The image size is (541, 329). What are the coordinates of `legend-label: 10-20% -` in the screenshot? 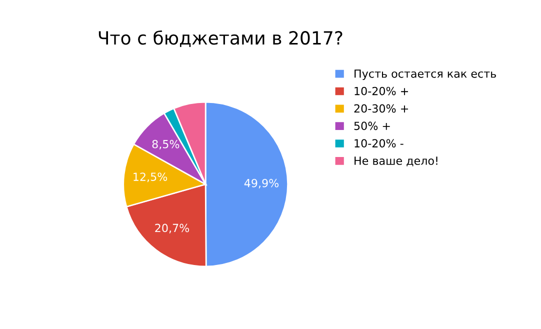 It's located at (379, 143).